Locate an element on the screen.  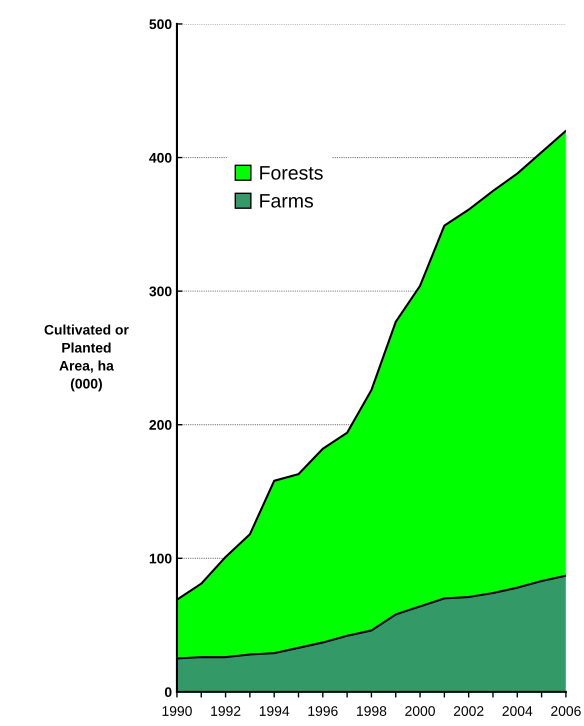
x-tick-label: 2000 is located at coordinates (420, 711).